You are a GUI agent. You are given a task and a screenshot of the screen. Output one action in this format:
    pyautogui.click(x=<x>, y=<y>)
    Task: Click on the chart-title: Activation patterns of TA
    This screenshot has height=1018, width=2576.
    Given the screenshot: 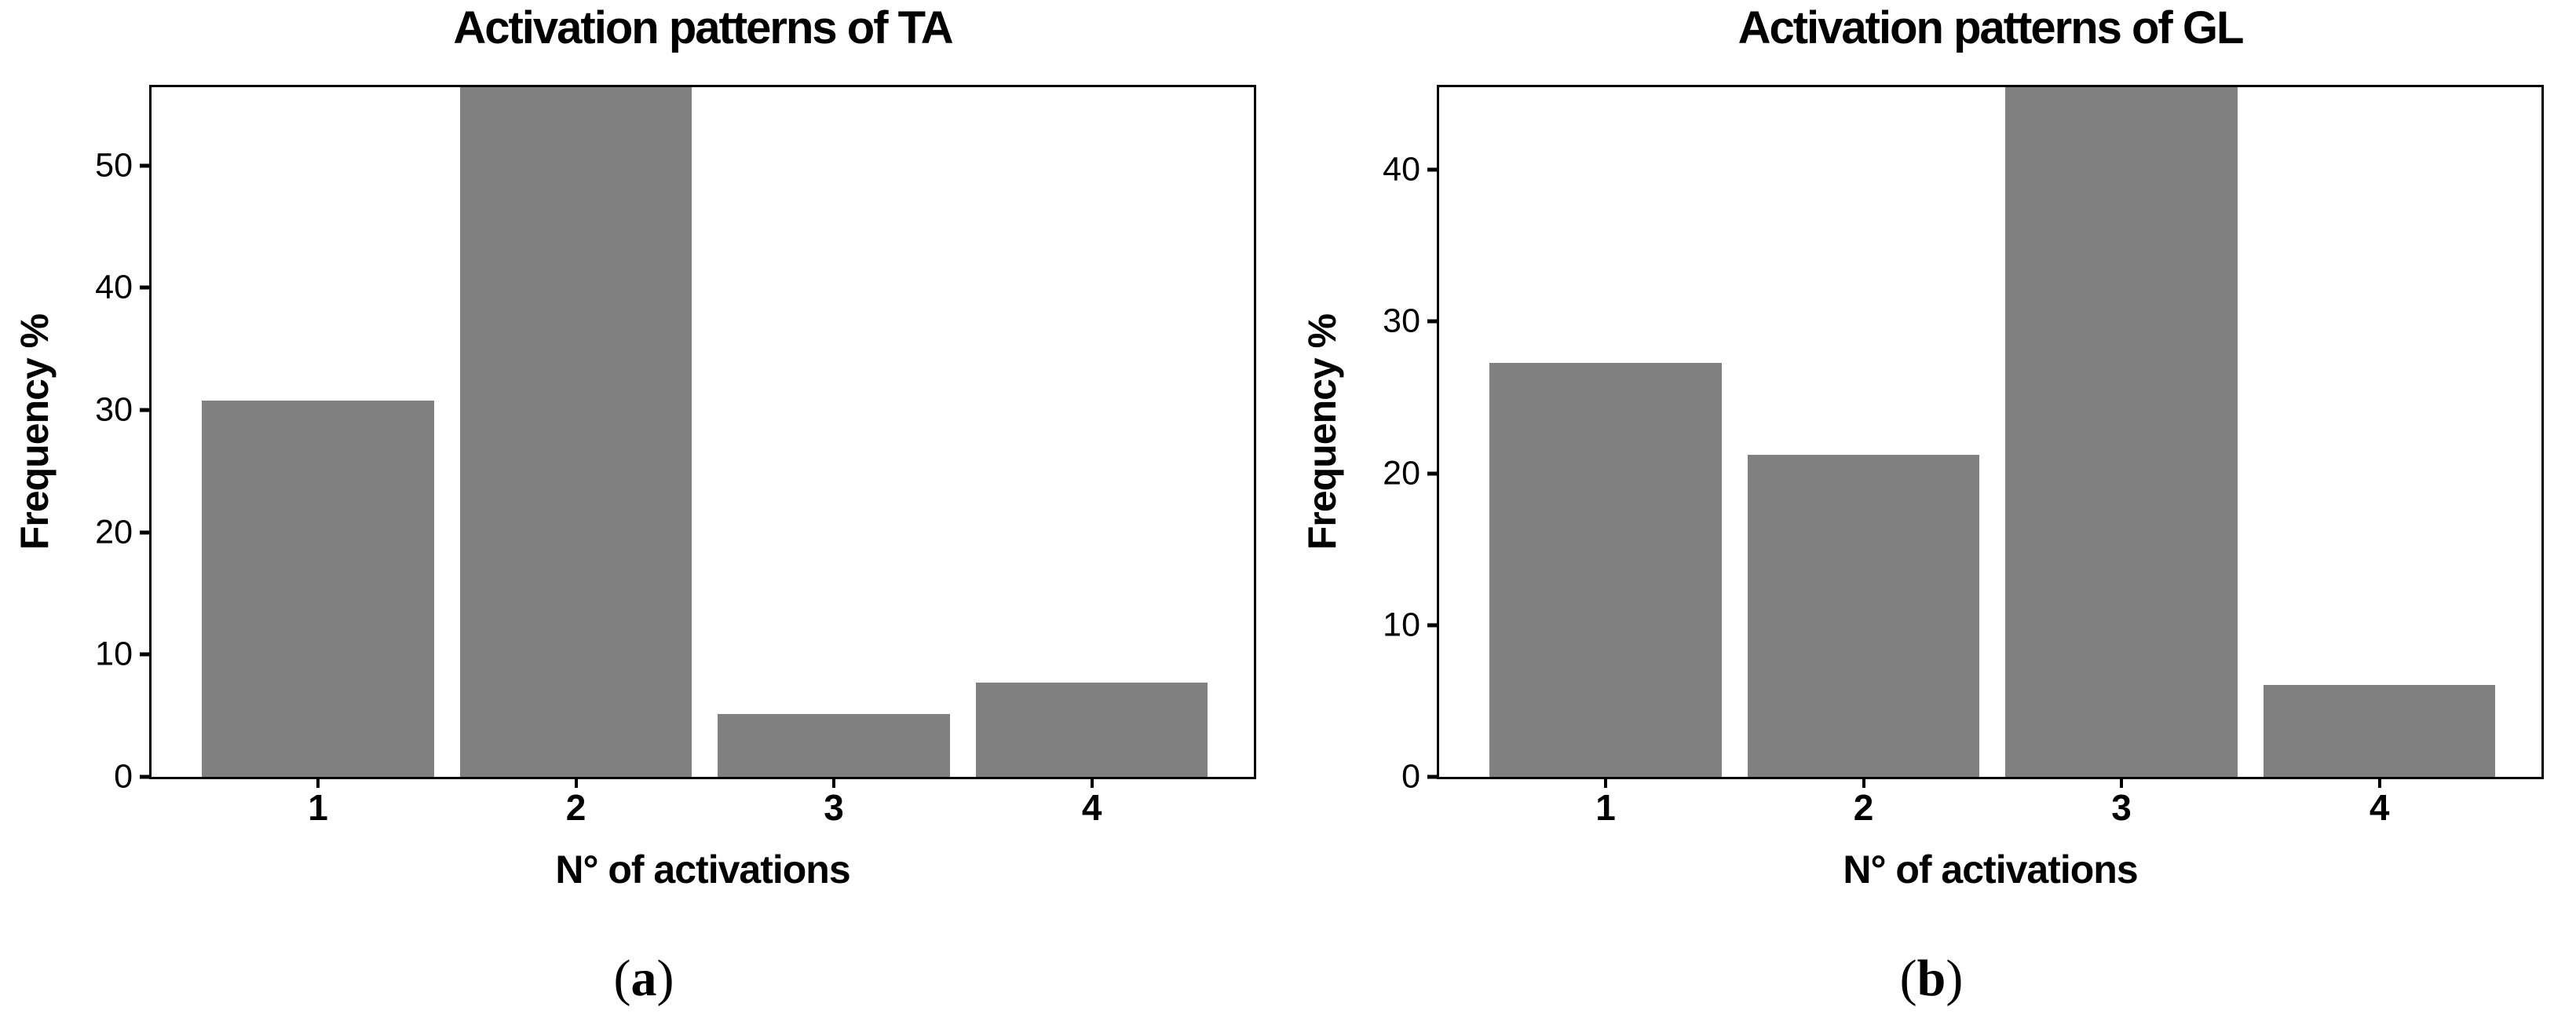 What is the action you would take?
    pyautogui.click(x=703, y=28)
    